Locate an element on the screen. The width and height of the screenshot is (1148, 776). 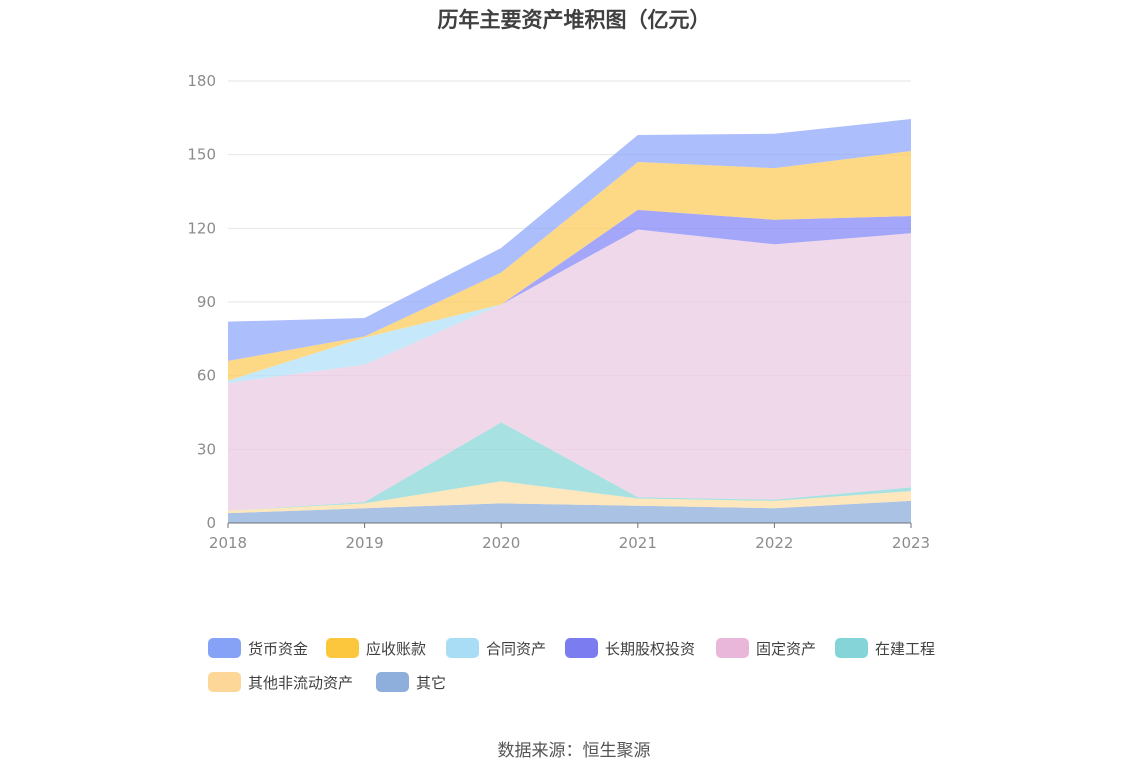
x-tick-label: 2020 is located at coordinates (501, 543).